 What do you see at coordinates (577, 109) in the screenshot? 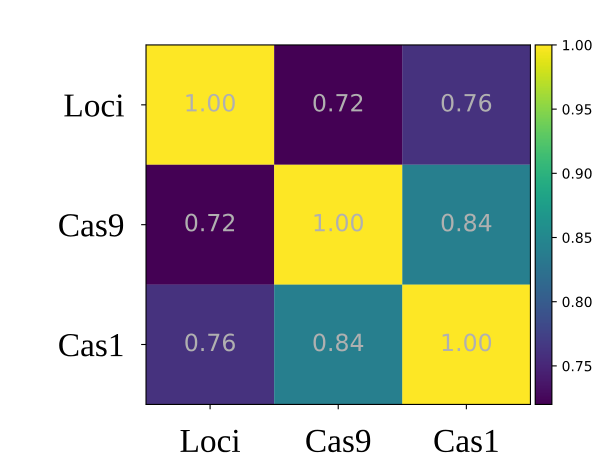
I see `color-bar-label: 0.95` at bounding box center [577, 109].